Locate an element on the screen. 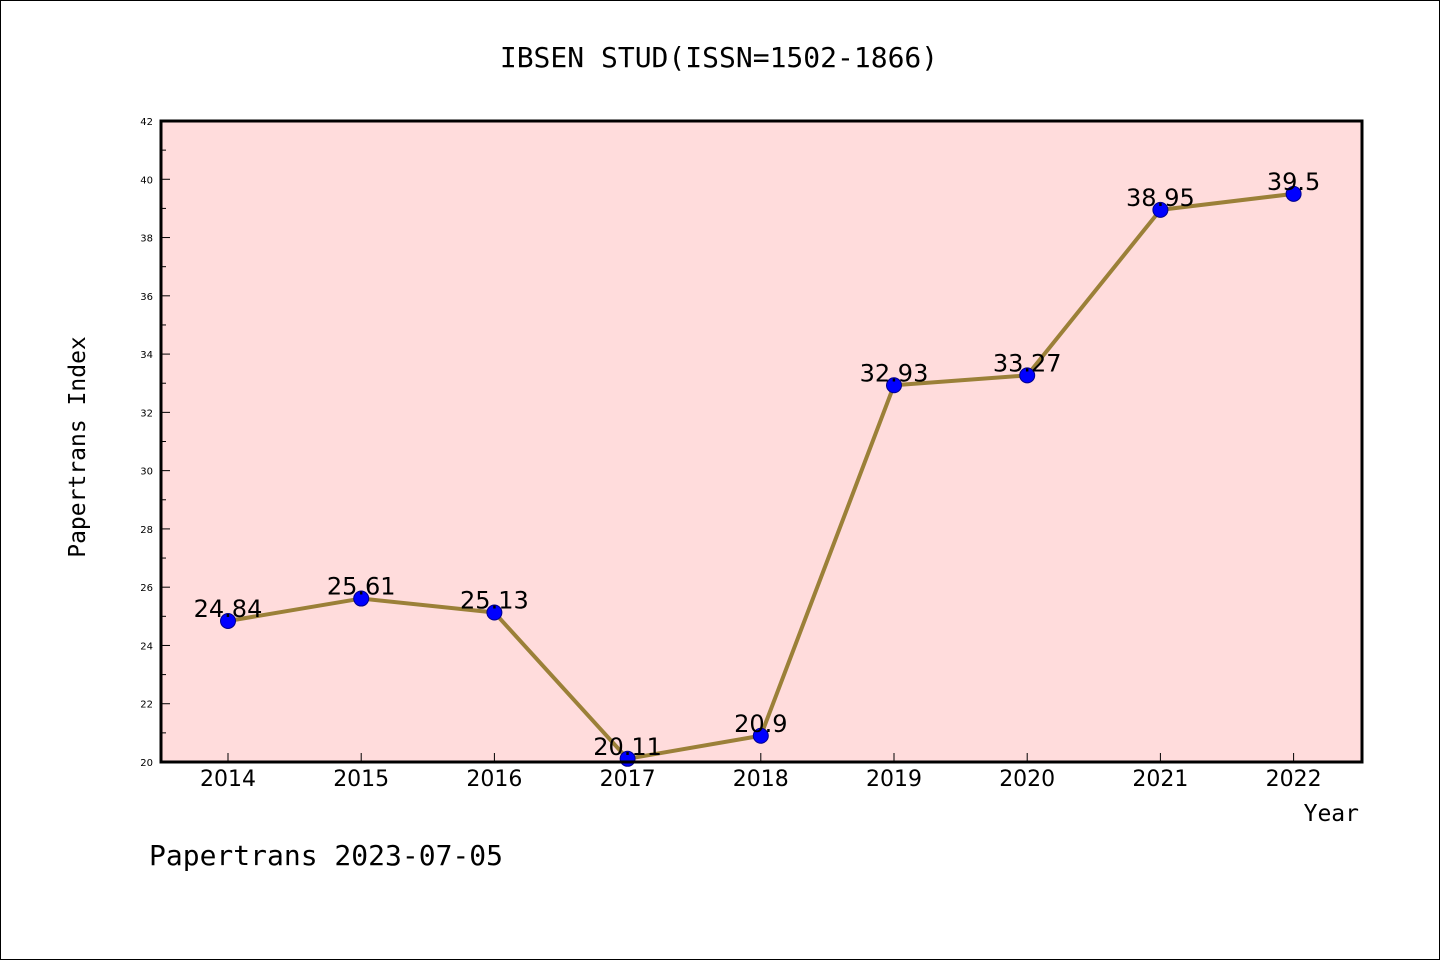  chart-title: IBSEN STUD(ISSN=1502-1866) is located at coordinates (719, 57).